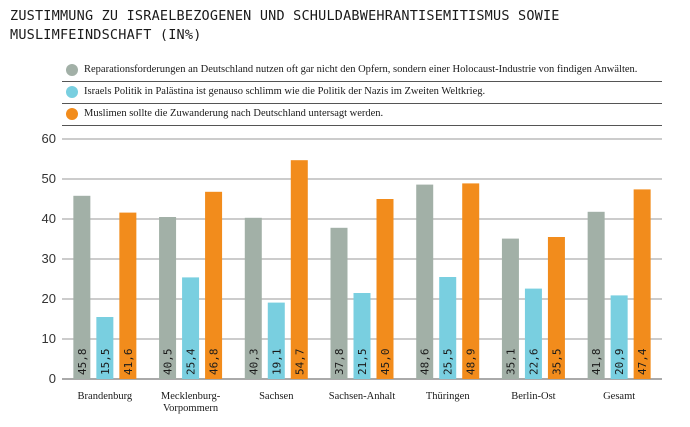 This screenshot has height=427, width=690. What do you see at coordinates (253, 362) in the screenshot?
I see `value-label-2-0: 40,3` at bounding box center [253, 362].